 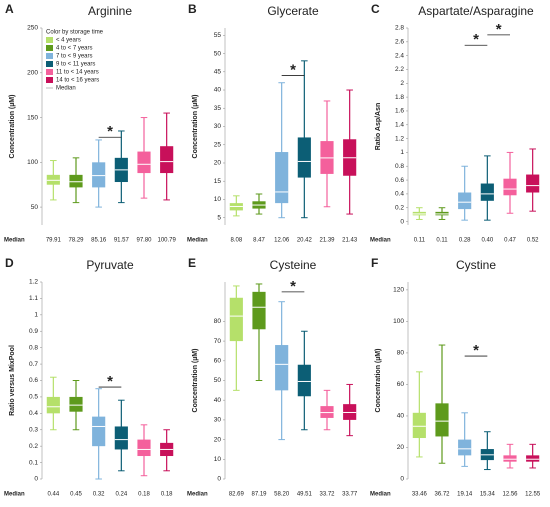 What do you see at coordinates (442, 241) in the screenshot?
I see `median-value: 0.11` at bounding box center [442, 241].